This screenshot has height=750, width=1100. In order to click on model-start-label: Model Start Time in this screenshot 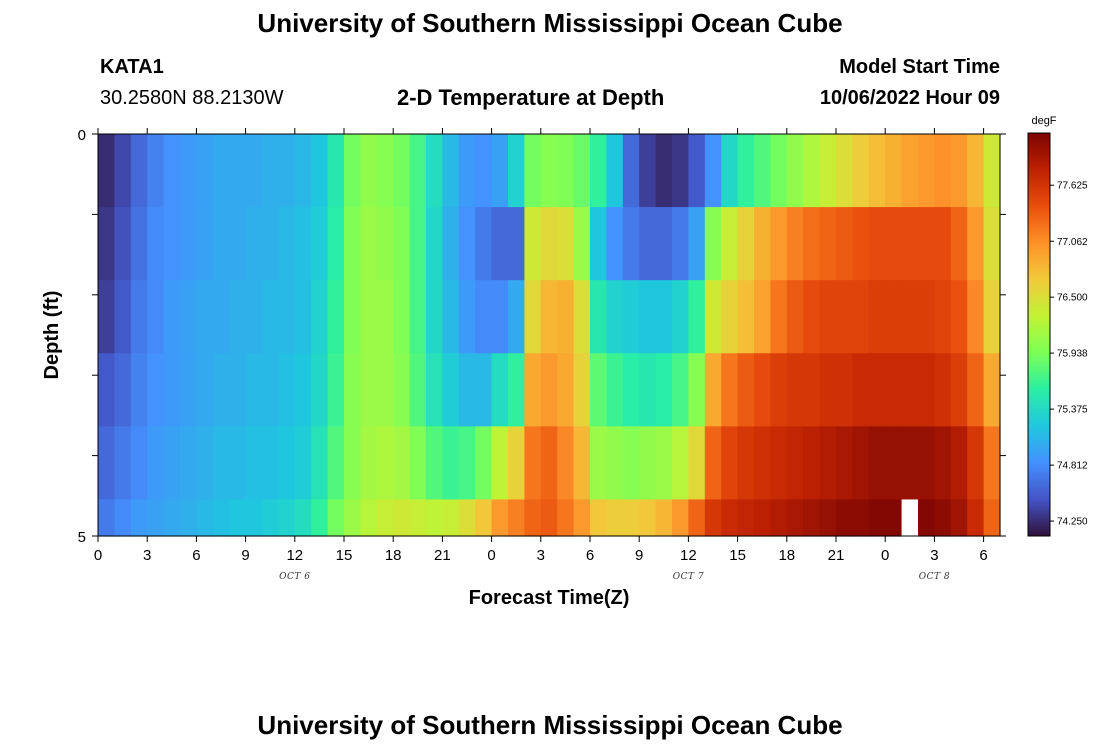, I will do `click(919, 67)`.